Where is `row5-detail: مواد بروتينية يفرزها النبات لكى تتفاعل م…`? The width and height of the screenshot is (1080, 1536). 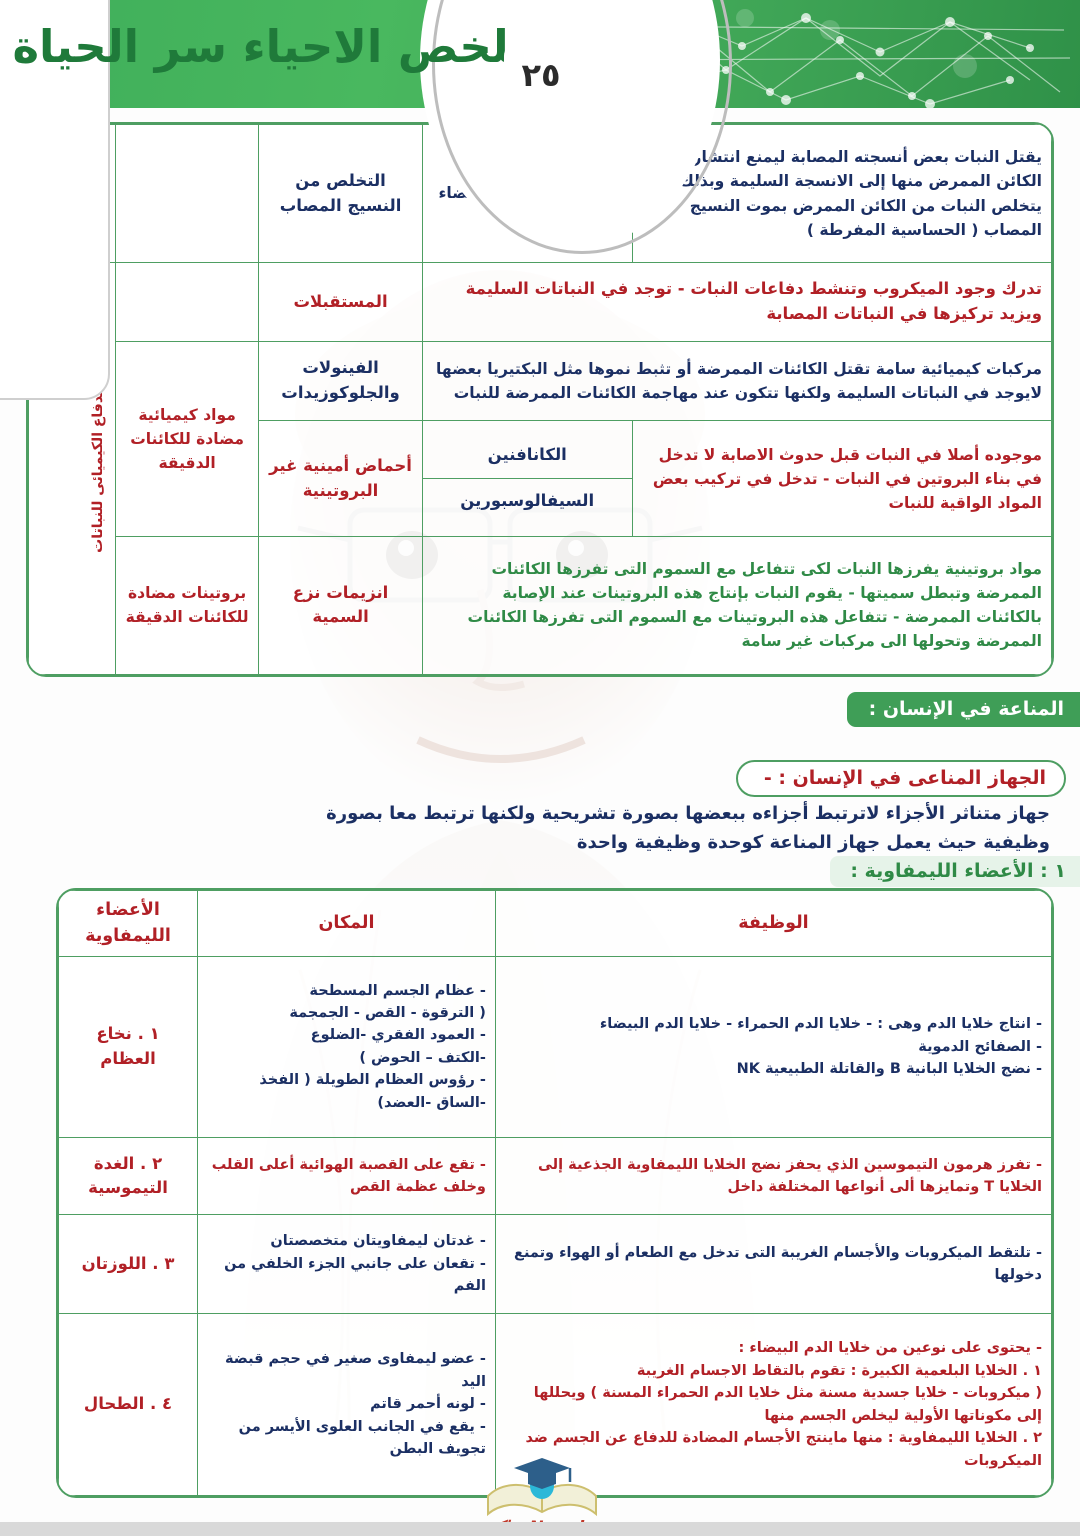 row5-detail: مواد بروتينية يفرزها النبات لكى تتفاعل م… is located at coordinates (736, 605).